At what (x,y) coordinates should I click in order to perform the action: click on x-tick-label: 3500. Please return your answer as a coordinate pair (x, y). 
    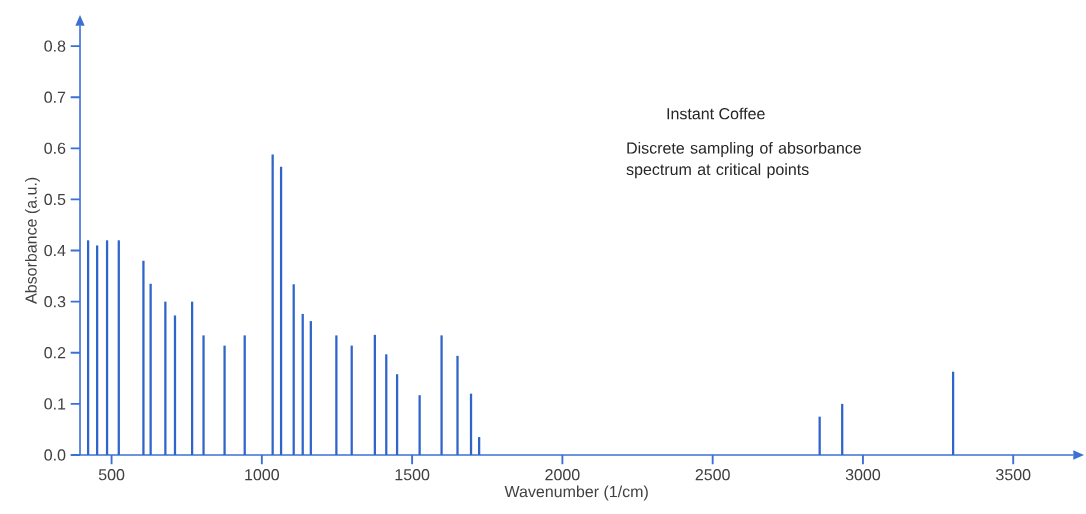
    Looking at the image, I should click on (1013, 475).